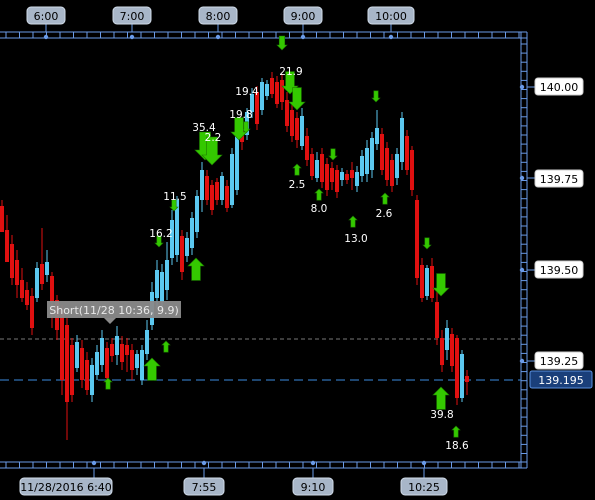 Image resolution: width=595 pixels, height=500 pixels. Describe the element at coordinates (441, 415) in the screenshot. I see `signal-value: 39.8` at that location.